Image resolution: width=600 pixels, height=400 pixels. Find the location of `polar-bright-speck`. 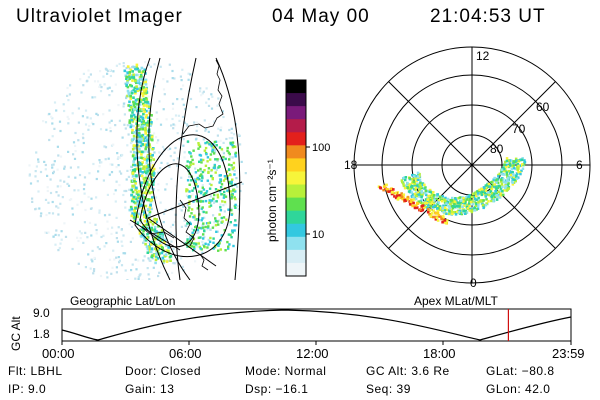

polar-bright-speck is located at coordinates (408, 199).